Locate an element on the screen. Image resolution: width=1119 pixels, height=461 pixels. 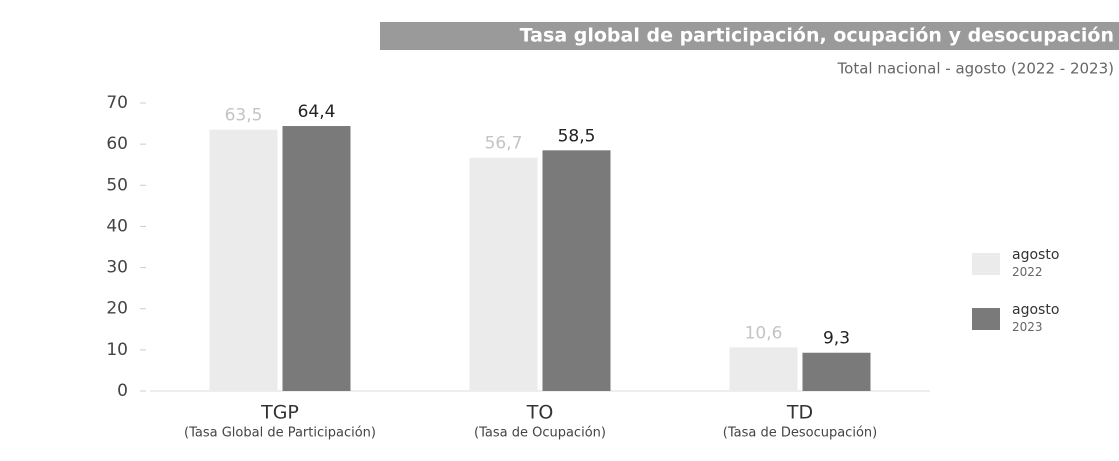
chart-subtitle: Total nacional - agosto (2022 - 2023) is located at coordinates (975, 69).